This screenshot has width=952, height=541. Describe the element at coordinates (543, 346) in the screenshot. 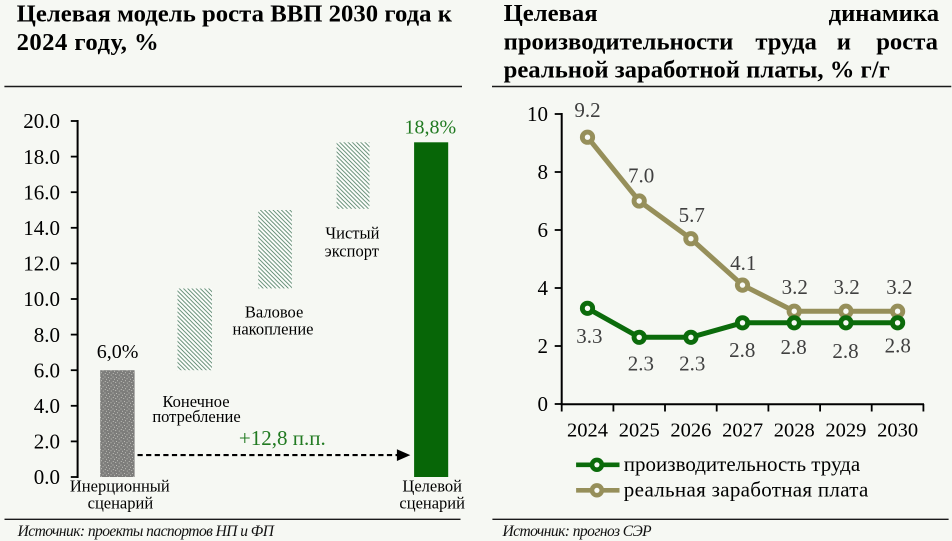

I see `svg-text: 2` at that location.